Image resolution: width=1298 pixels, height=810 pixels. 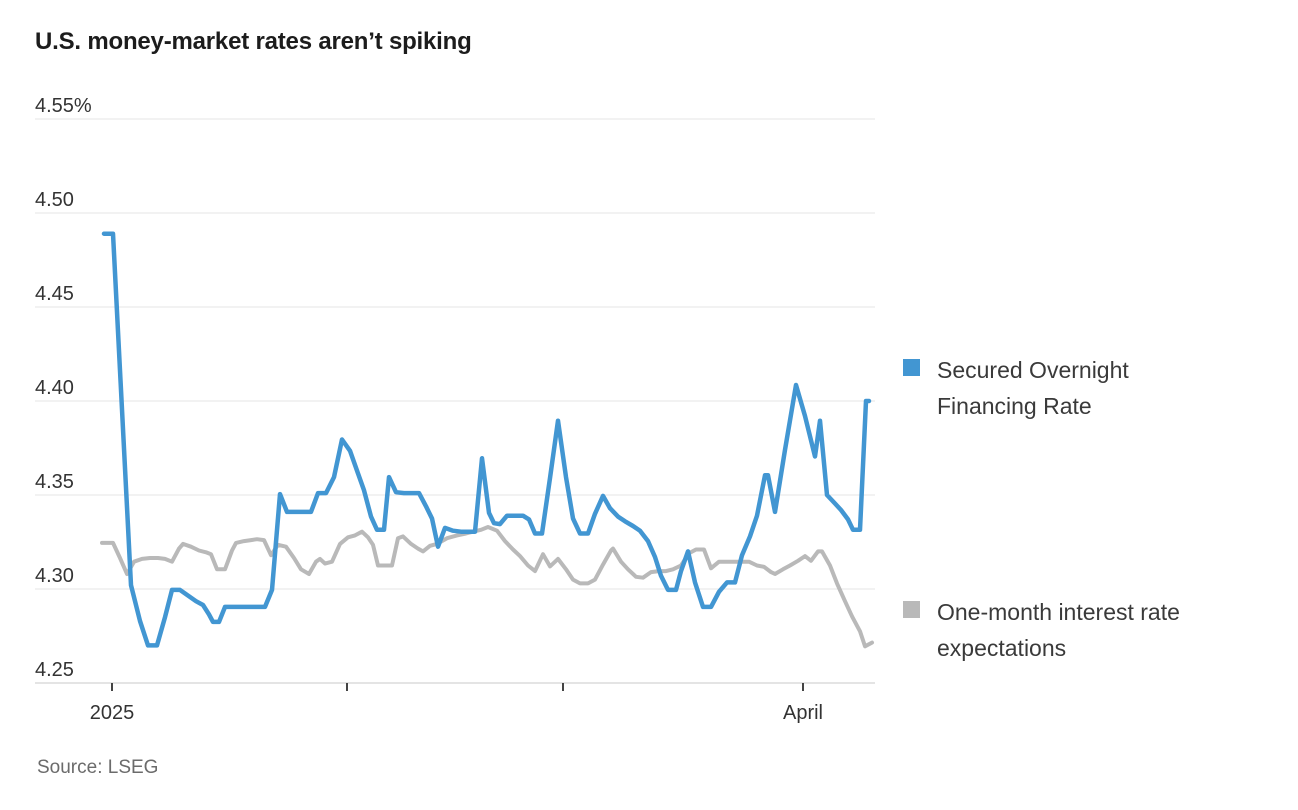 I want to click on expectations-legend-label: One-month interest rate expectations, so click(x=1058, y=630).